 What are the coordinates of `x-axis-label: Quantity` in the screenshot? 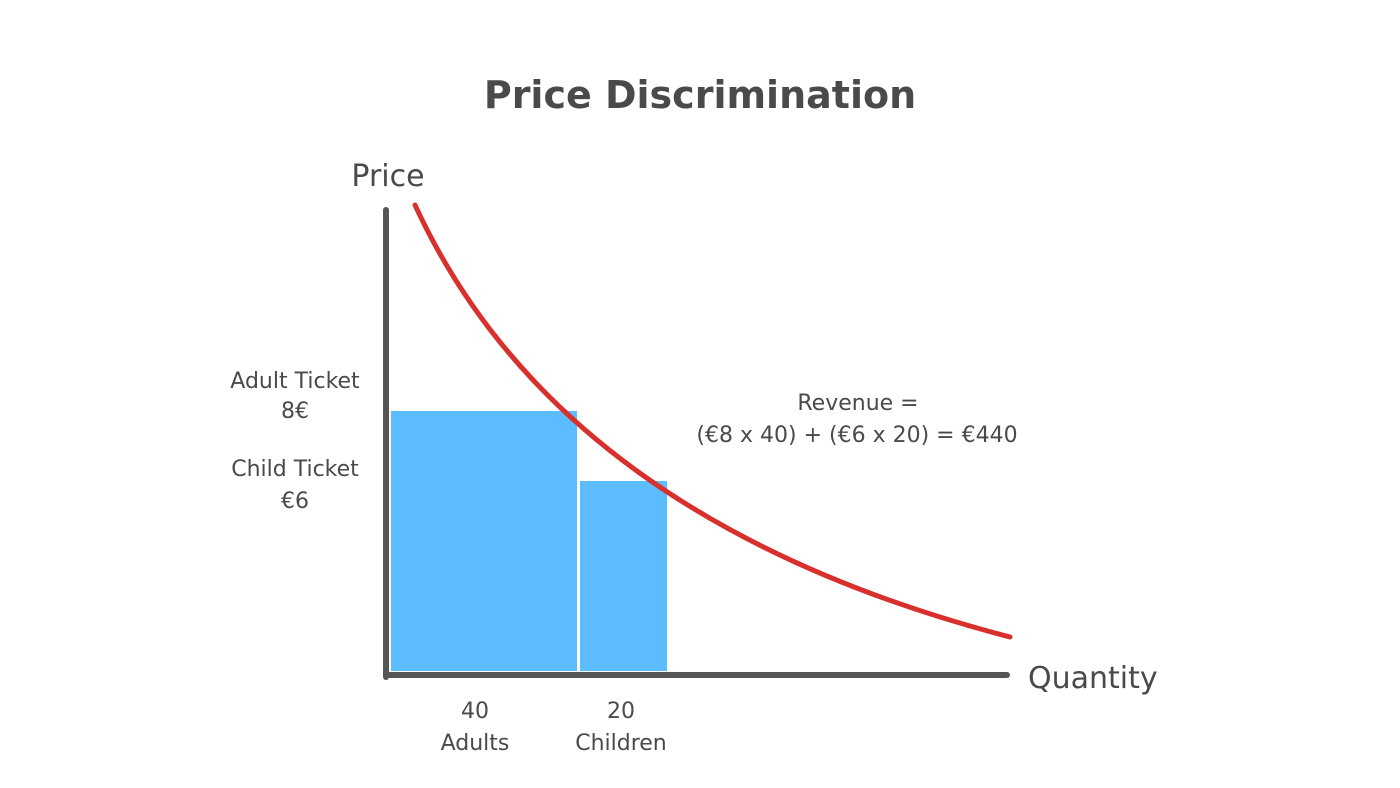 It's located at (1093, 678).